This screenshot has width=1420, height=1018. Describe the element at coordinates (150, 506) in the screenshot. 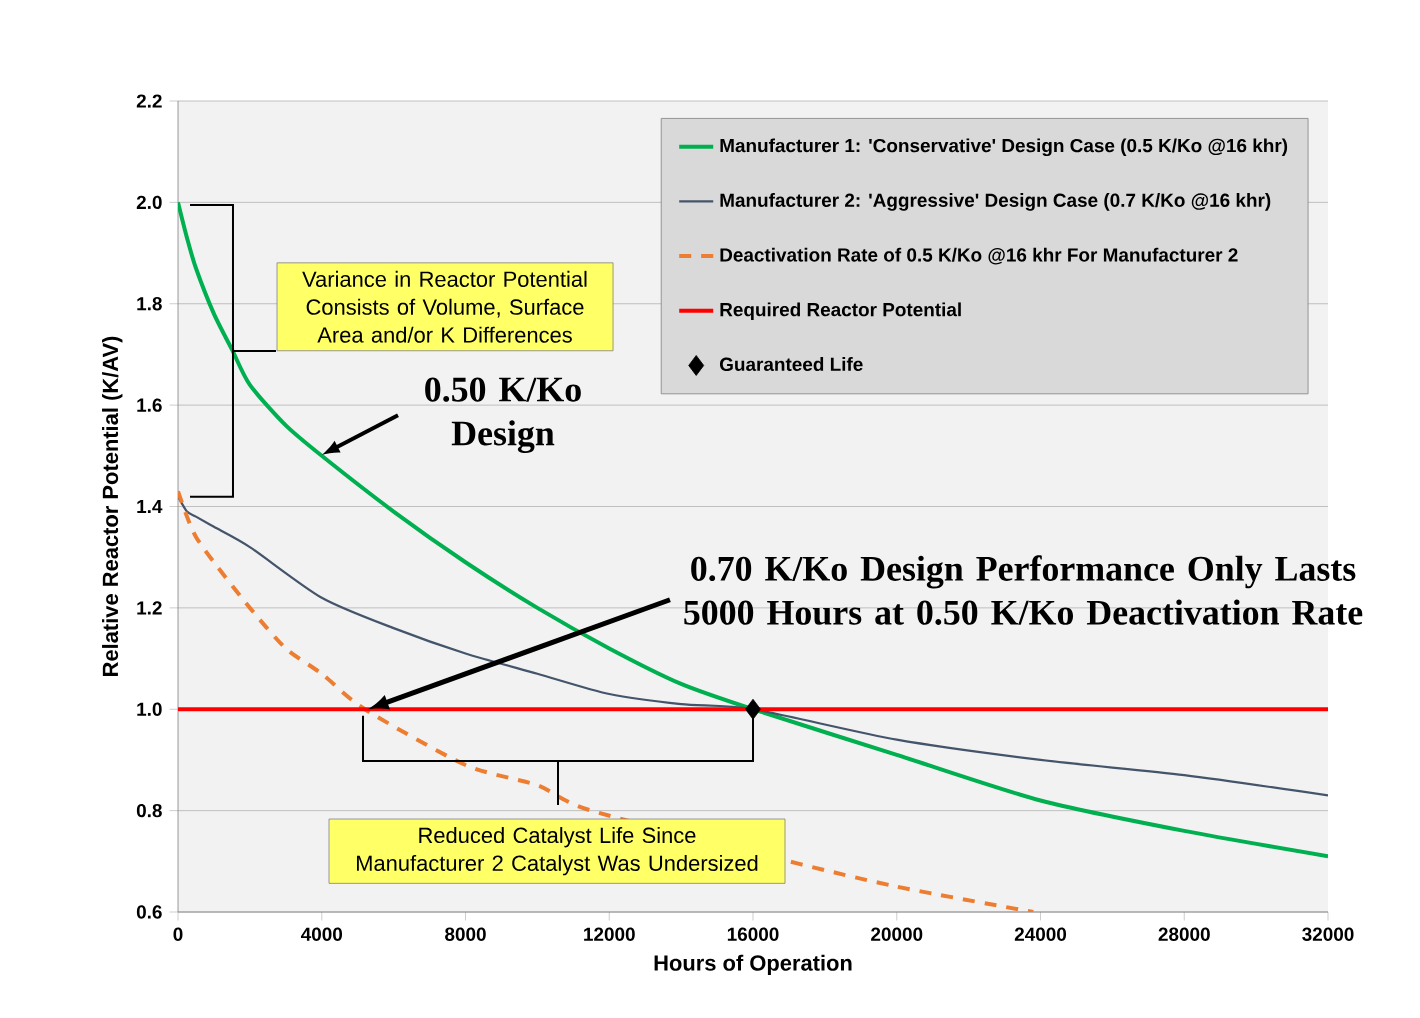

I see `y-tick-label: 1.4` at that location.